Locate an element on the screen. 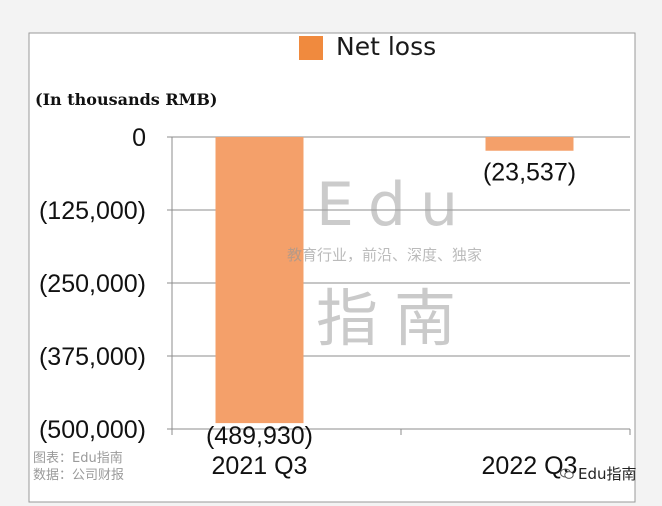 Image resolution: width=662 pixels, height=506 pixels. source-chart-credit: 图表：Edu指南 is located at coordinates (78, 458).